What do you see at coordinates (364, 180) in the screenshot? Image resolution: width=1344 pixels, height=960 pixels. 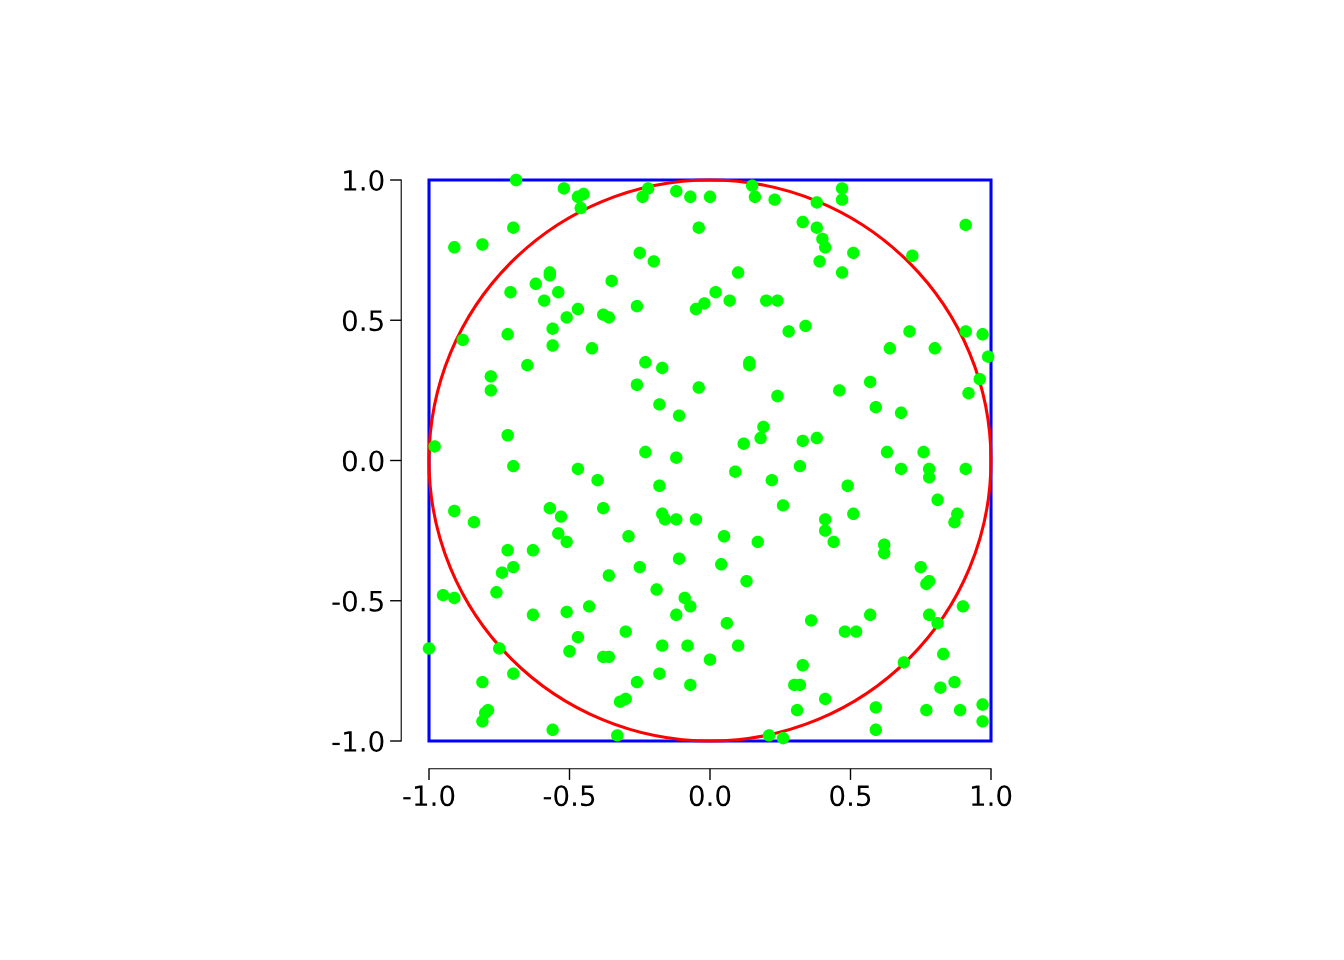 I see `y-tick-label: 1.0` at bounding box center [364, 180].